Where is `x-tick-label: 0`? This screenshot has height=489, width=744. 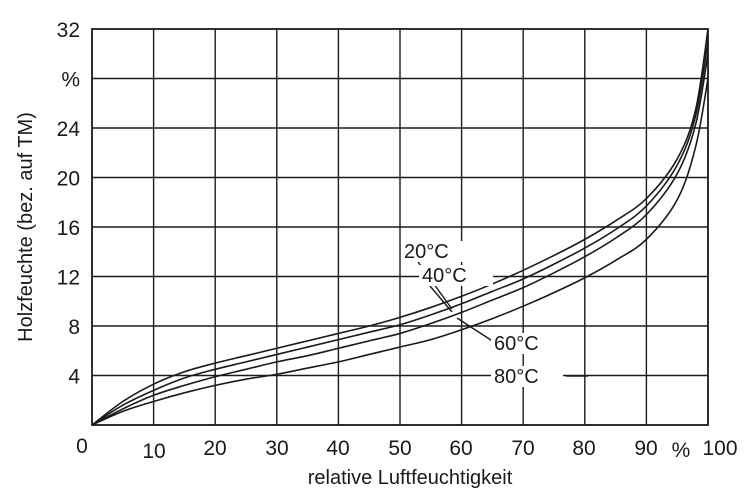
x-tick-label: 0 is located at coordinates (82, 446).